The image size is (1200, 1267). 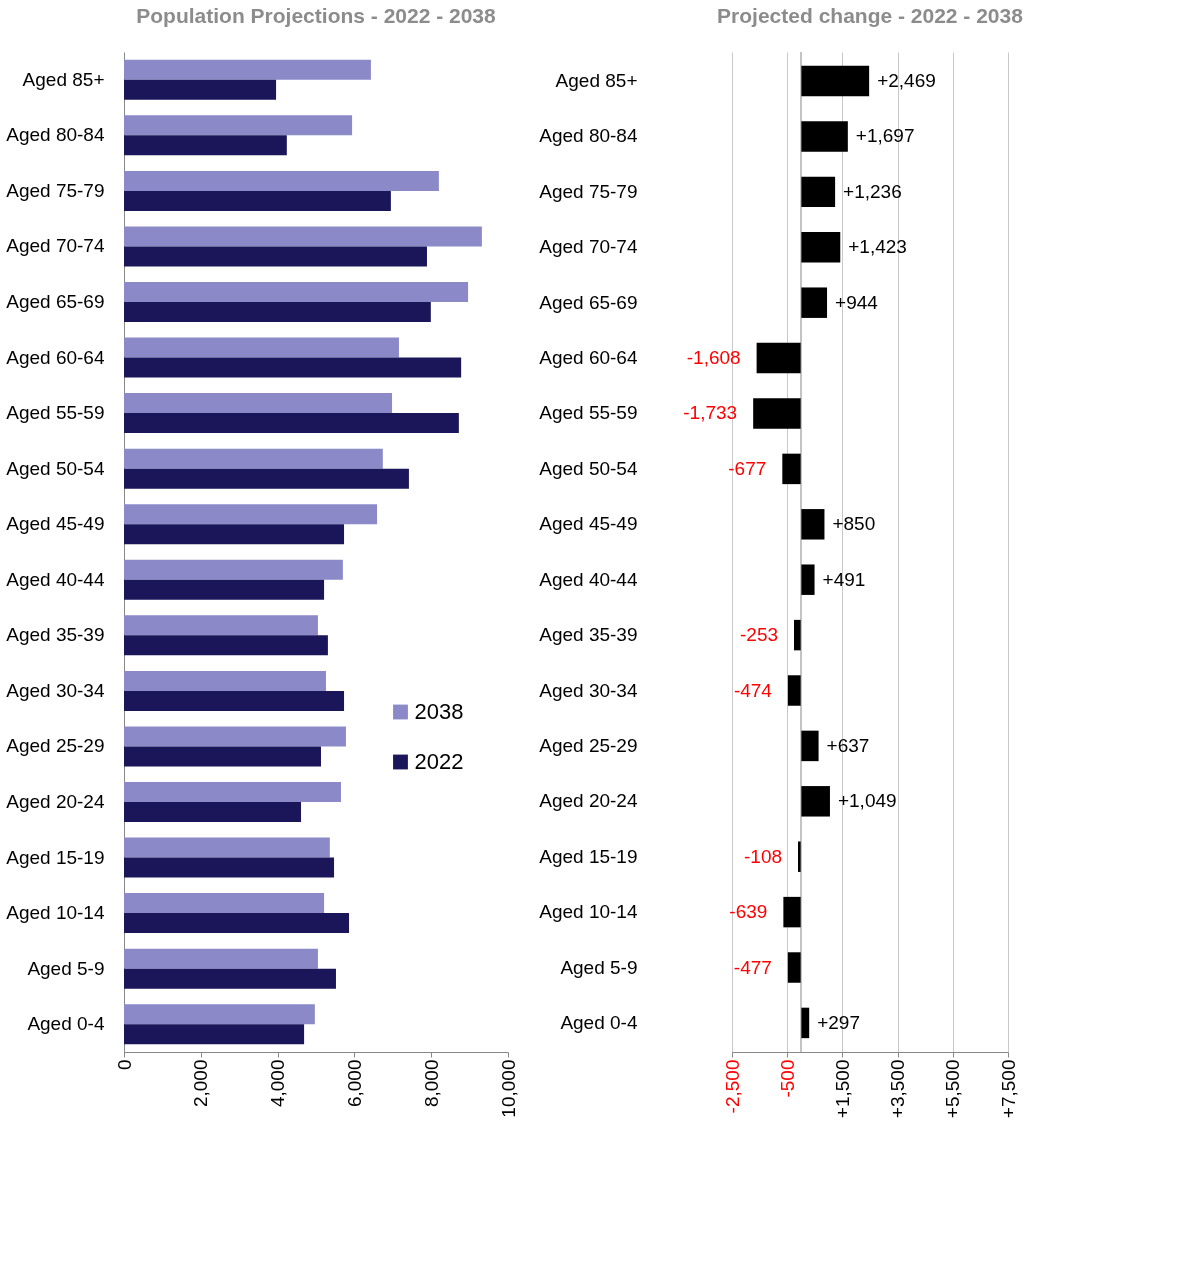 I want to click on x-tick-label: -2,500, so click(x=732, y=1086).